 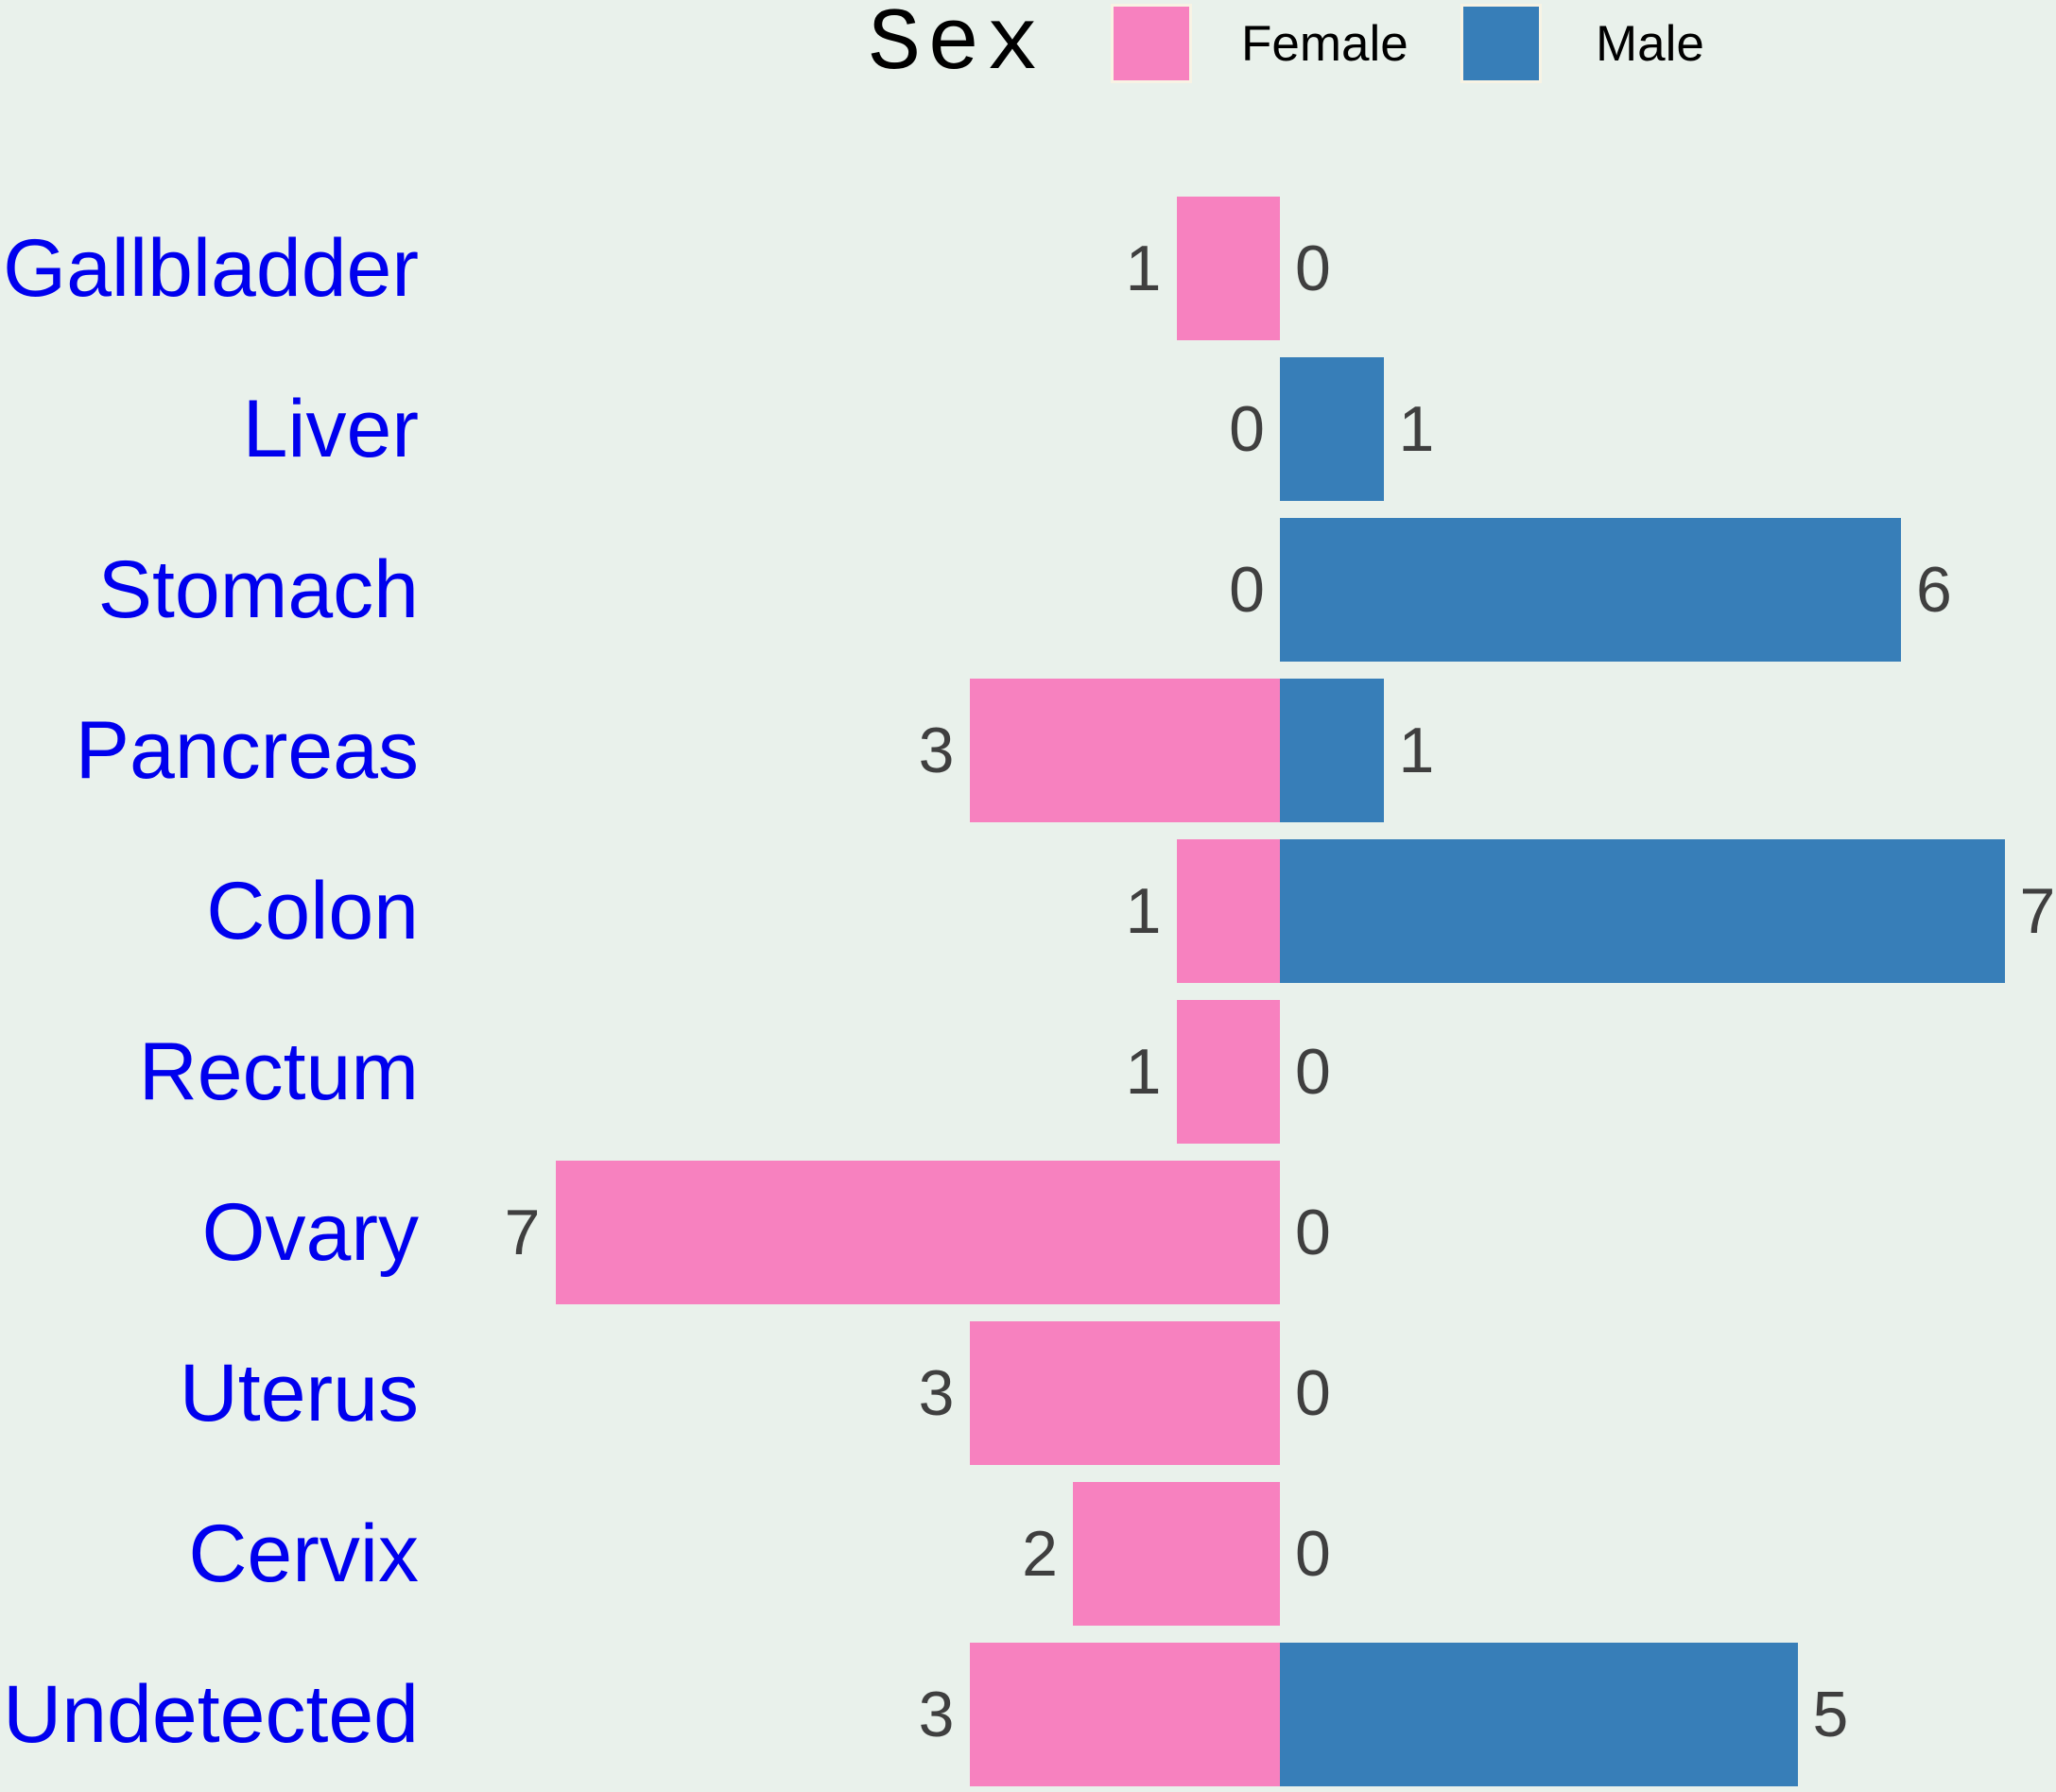 I want to click on chart-row-cervix: Cervix 2 0, so click(x=1028, y=1554).